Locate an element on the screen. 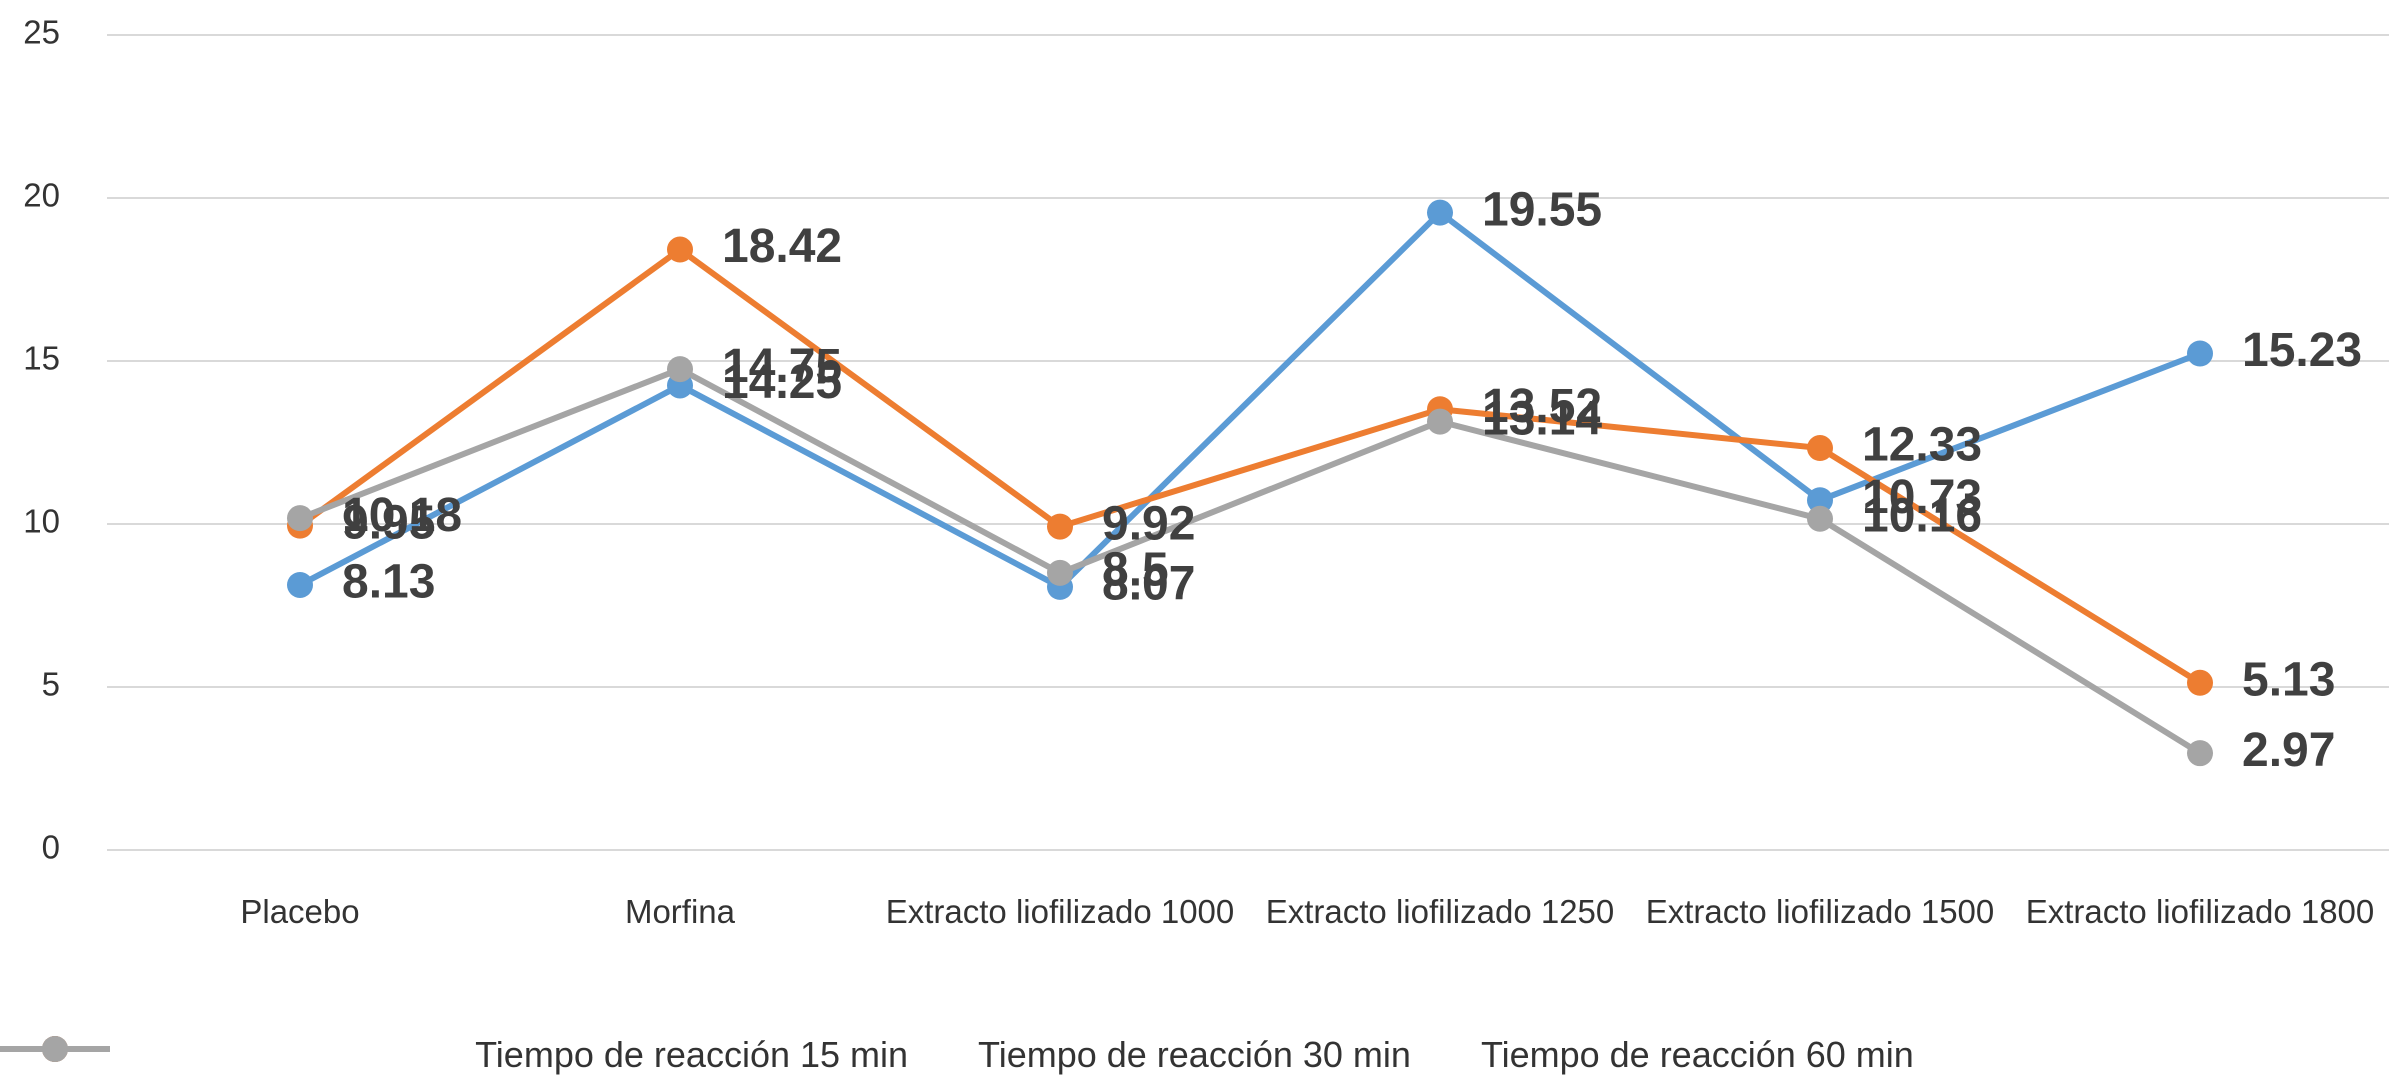 The height and width of the screenshot is (1082, 2389). x-tick-label: Placebo is located at coordinates (300, 911).